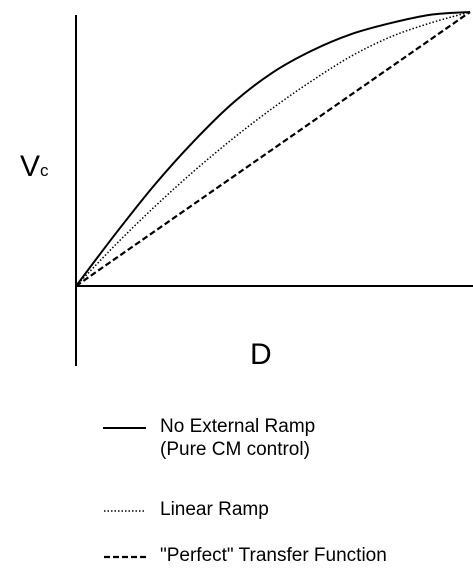 The height and width of the screenshot is (580, 473). What do you see at coordinates (214, 509) in the screenshot?
I see `legend-label-linear-ramp: Linear Ramp` at bounding box center [214, 509].